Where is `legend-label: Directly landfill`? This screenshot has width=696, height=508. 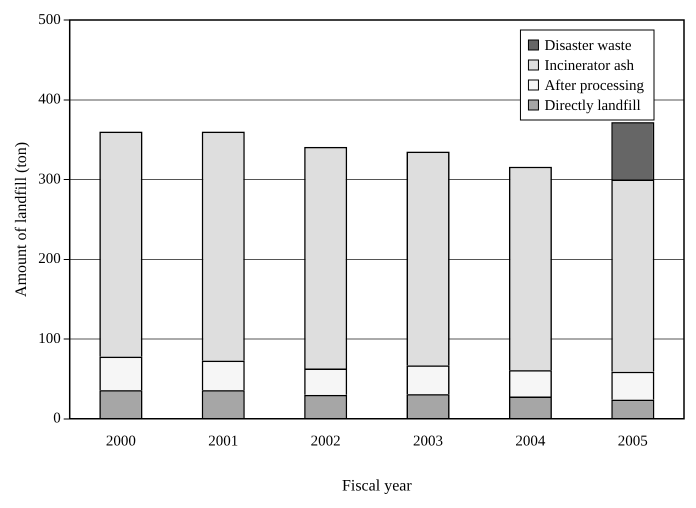 legend-label: Directly landfill is located at coordinates (592, 106).